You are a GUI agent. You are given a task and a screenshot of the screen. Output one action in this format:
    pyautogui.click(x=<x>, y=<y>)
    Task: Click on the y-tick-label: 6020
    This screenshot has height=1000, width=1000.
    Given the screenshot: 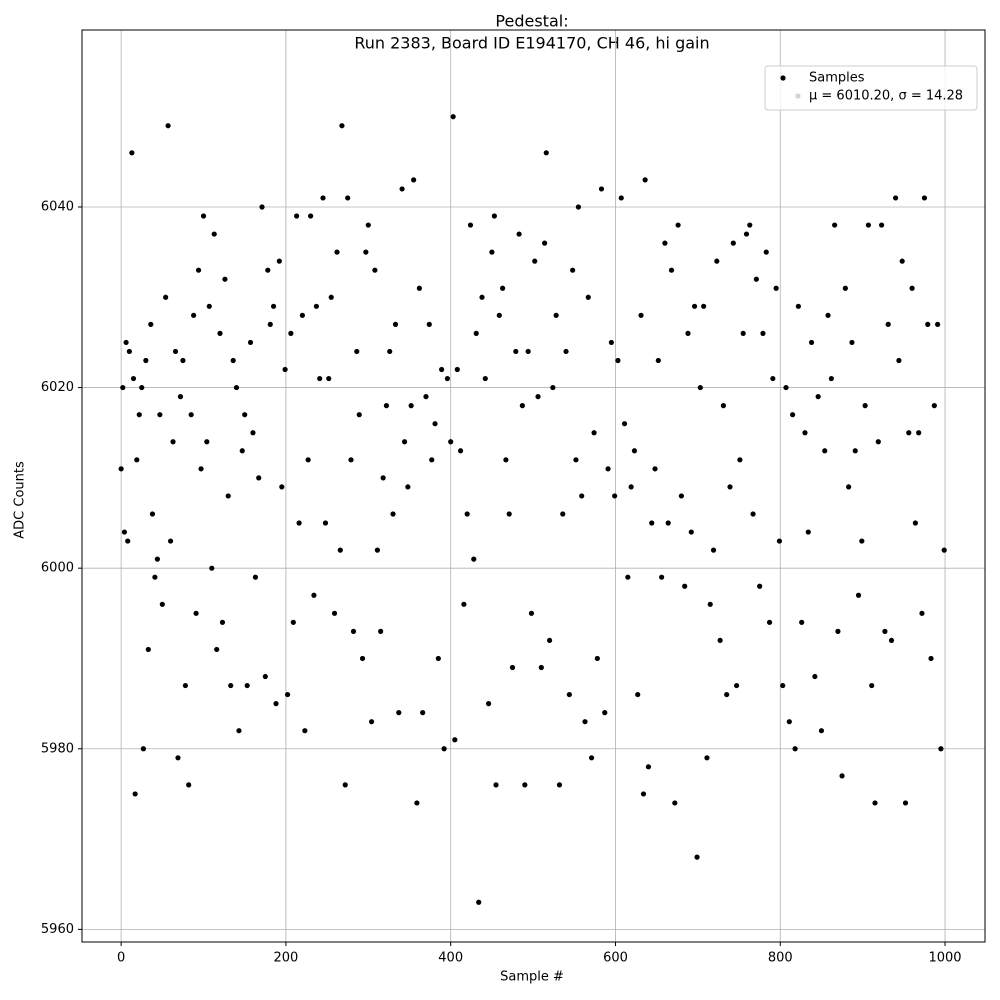 What is the action you would take?
    pyautogui.click(x=57, y=387)
    